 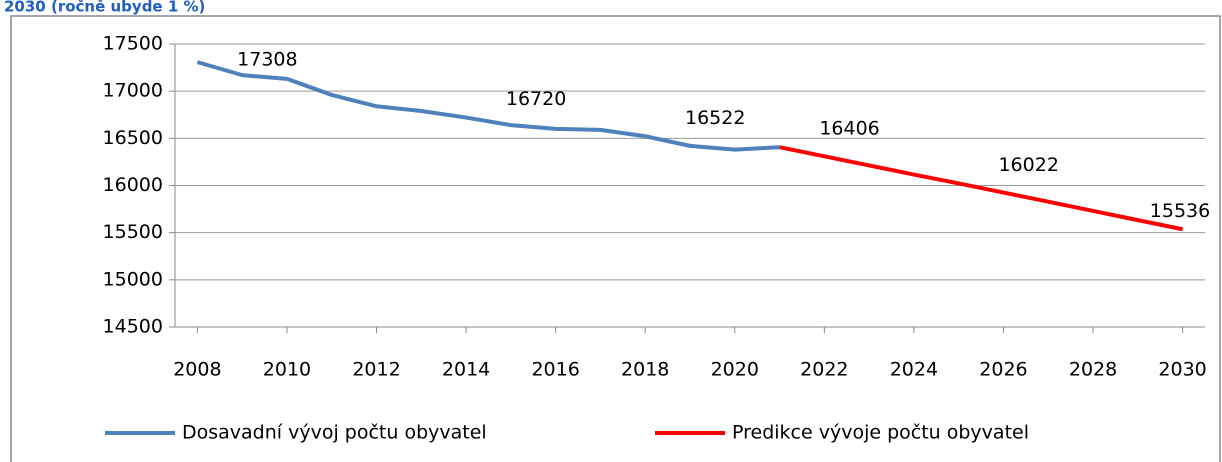 What do you see at coordinates (133, 185) in the screenshot?
I see `y-tick-label: 16000` at bounding box center [133, 185].